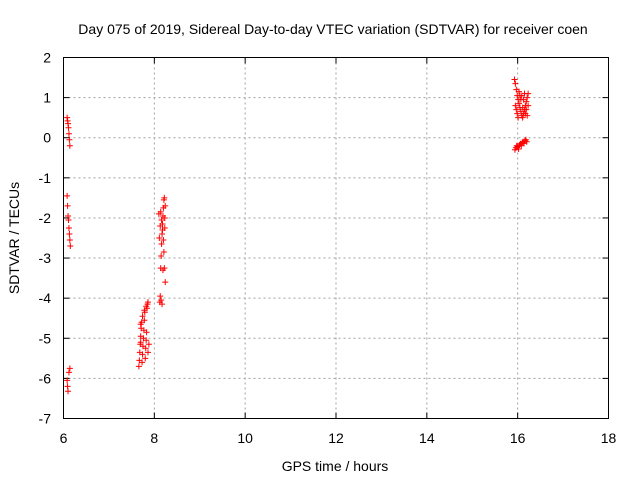 This screenshot has width=640, height=480. Describe the element at coordinates (427, 438) in the screenshot. I see `x-tick-label: 14` at that location.